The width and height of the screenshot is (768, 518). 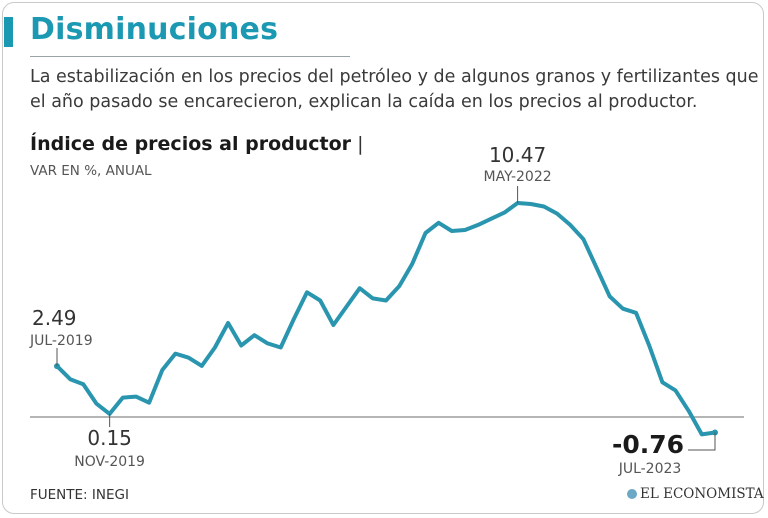 What do you see at coordinates (517, 155) in the screenshot?
I see `annotation-value: 10.47` at bounding box center [517, 155].